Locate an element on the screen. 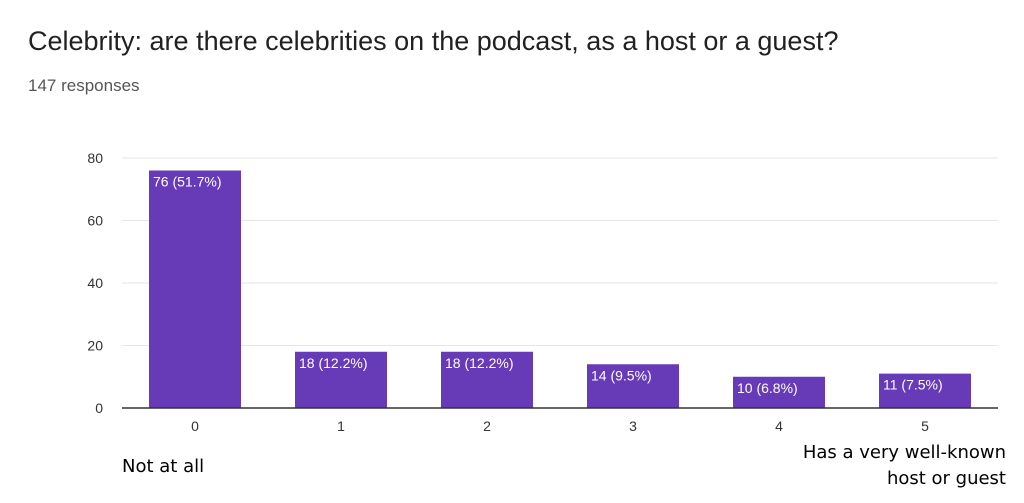 Image resolution: width=1024 pixels, height=503 pixels. y-tick-label: 0 is located at coordinates (99, 408).